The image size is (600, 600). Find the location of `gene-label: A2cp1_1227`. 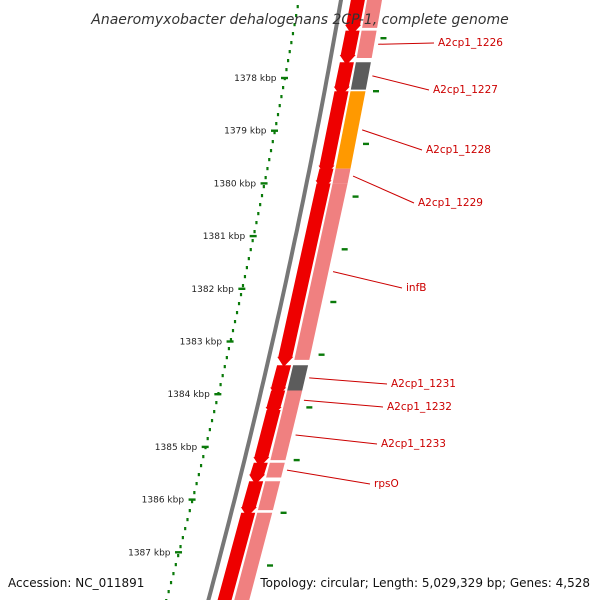

gene-label: A2cp1_1227 is located at coordinates (465, 90).